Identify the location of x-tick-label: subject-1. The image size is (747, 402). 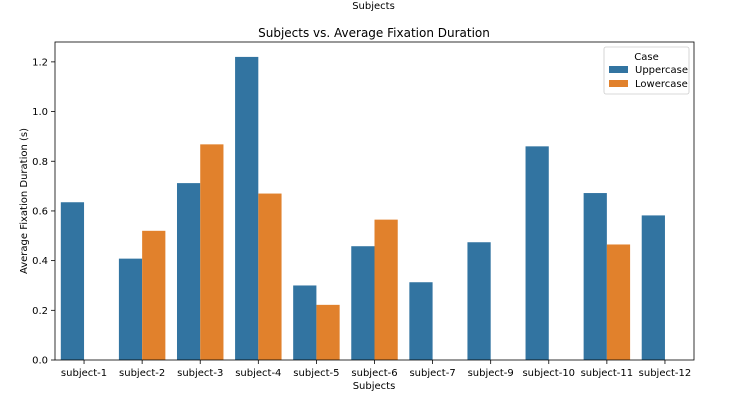
(84, 373).